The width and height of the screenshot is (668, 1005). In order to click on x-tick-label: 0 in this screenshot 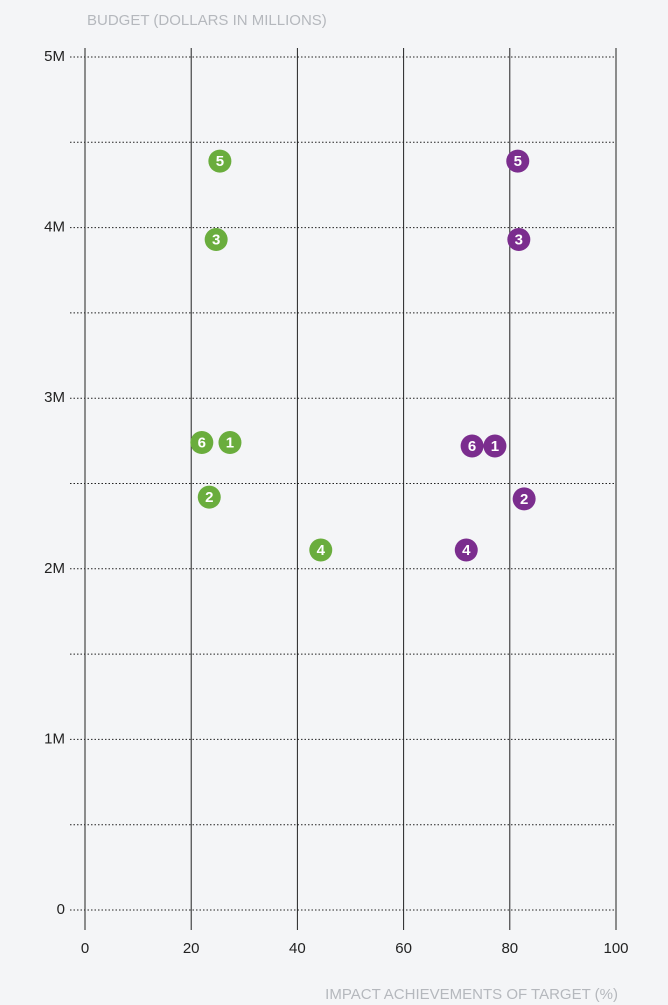, I will do `click(85, 948)`.